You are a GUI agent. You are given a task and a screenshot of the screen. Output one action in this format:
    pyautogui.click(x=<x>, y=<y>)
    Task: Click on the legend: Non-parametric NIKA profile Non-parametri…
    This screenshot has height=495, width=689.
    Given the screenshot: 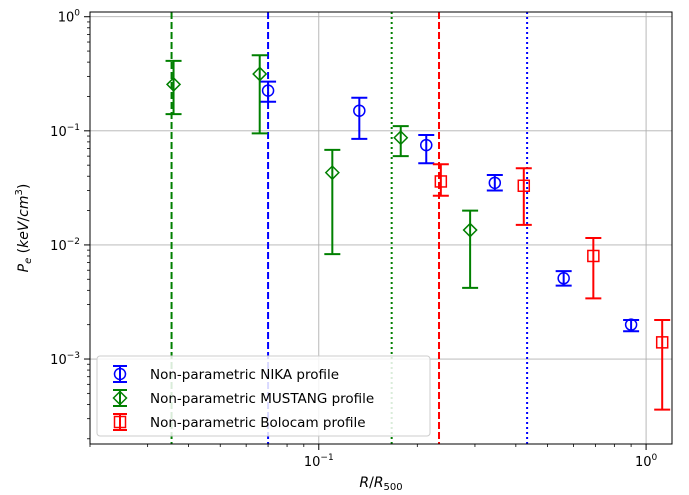 What is the action you would take?
    pyautogui.click(x=263, y=396)
    